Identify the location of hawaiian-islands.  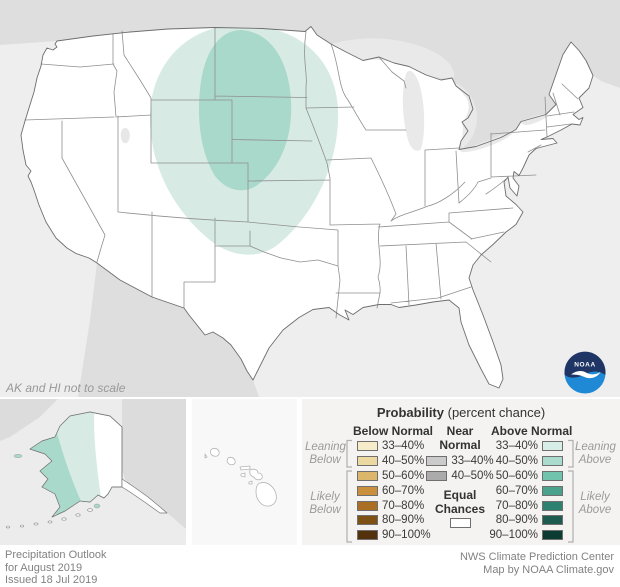
(240, 477).